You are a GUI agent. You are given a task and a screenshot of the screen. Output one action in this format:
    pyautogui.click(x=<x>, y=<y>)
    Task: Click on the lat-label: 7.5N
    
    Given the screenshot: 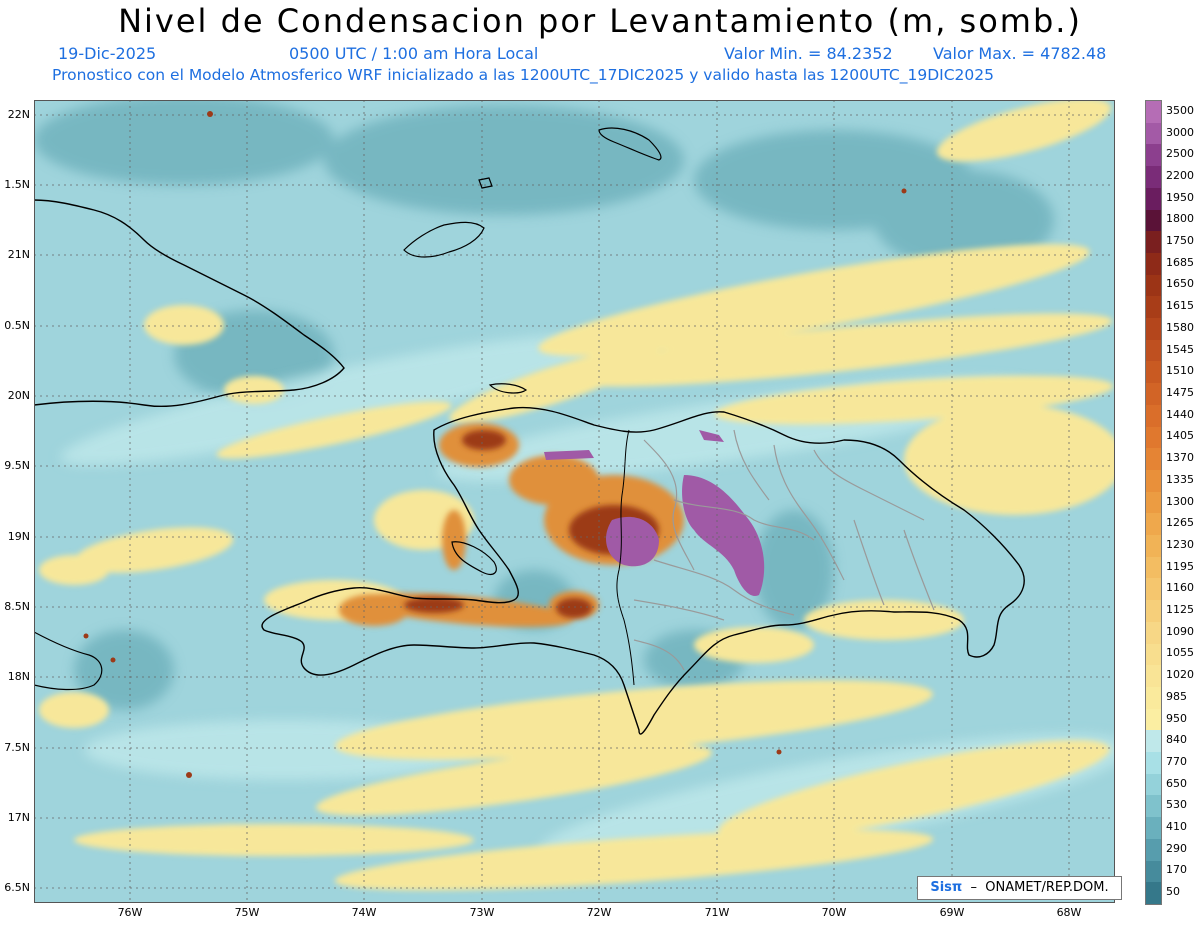 What is the action you would take?
    pyautogui.click(x=17, y=747)
    